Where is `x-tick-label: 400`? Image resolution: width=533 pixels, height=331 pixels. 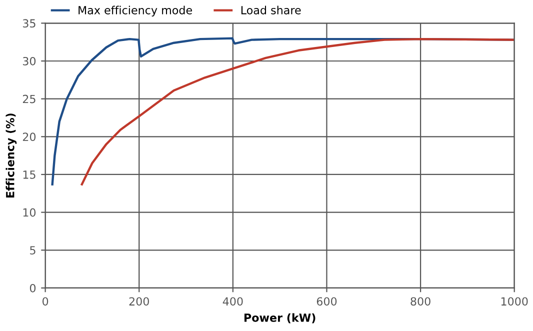
x-tick-label: 400 is located at coordinates (232, 301).